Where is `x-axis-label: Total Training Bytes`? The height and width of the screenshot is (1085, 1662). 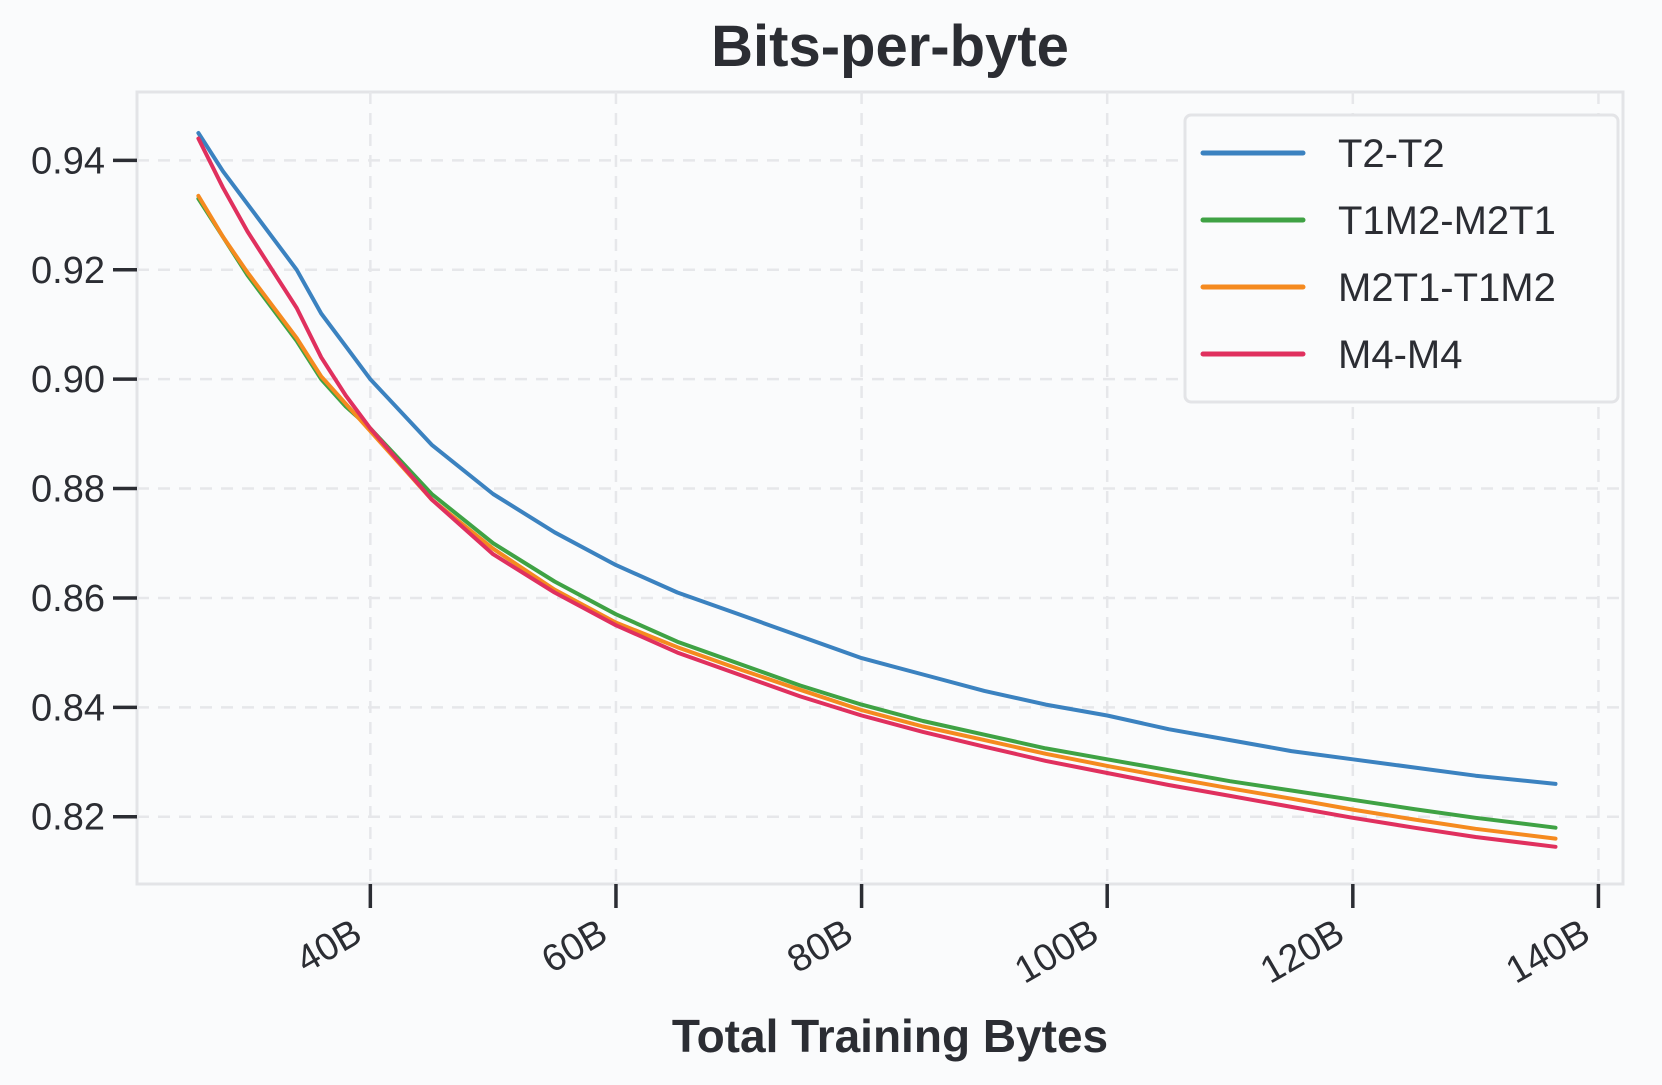
x-axis-label: Total Training Bytes is located at coordinates (890, 1036).